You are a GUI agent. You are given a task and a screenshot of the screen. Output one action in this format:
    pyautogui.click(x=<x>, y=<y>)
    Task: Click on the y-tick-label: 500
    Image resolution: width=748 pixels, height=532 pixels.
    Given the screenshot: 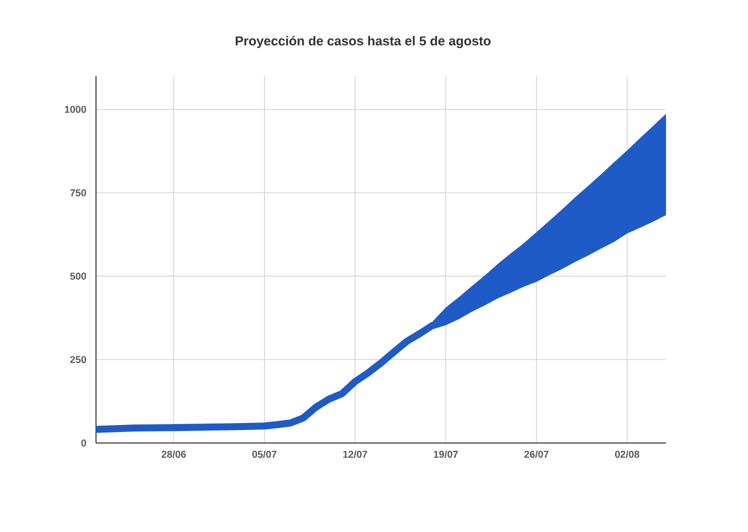 What is the action you would take?
    pyautogui.click(x=78, y=276)
    